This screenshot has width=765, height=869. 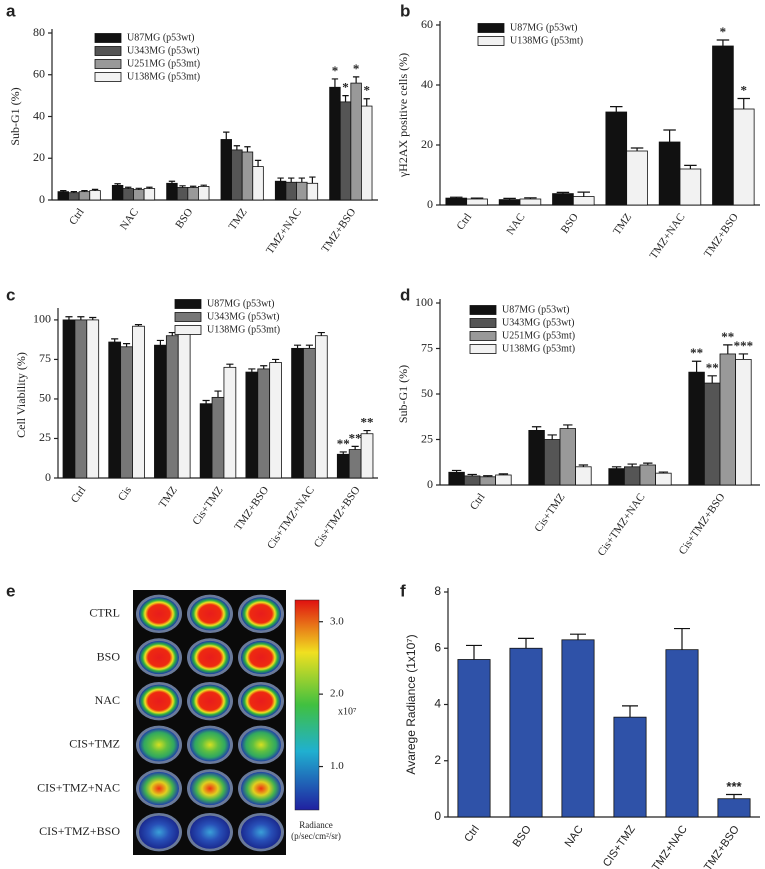 I want to click on image-background, so click(x=209, y=722).